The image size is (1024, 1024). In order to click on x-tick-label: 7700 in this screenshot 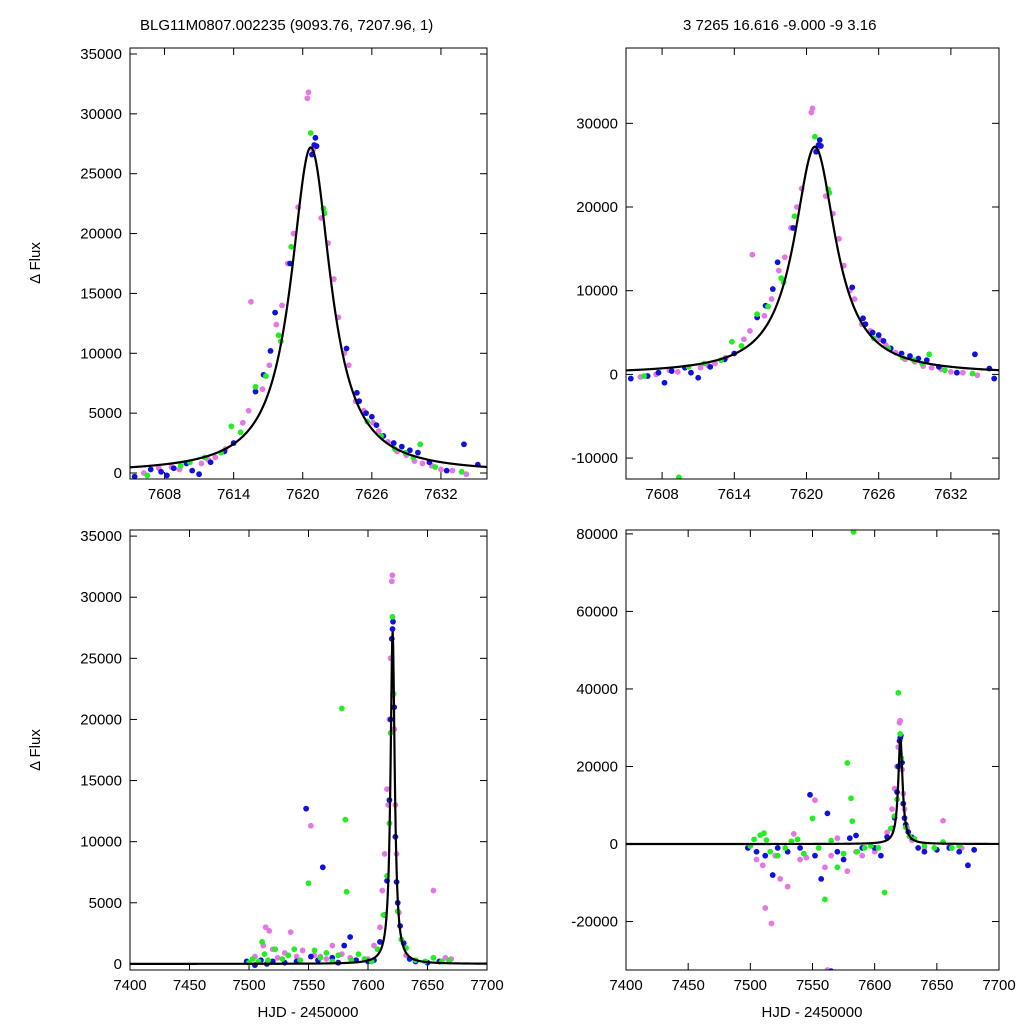, I will do `click(998, 985)`.